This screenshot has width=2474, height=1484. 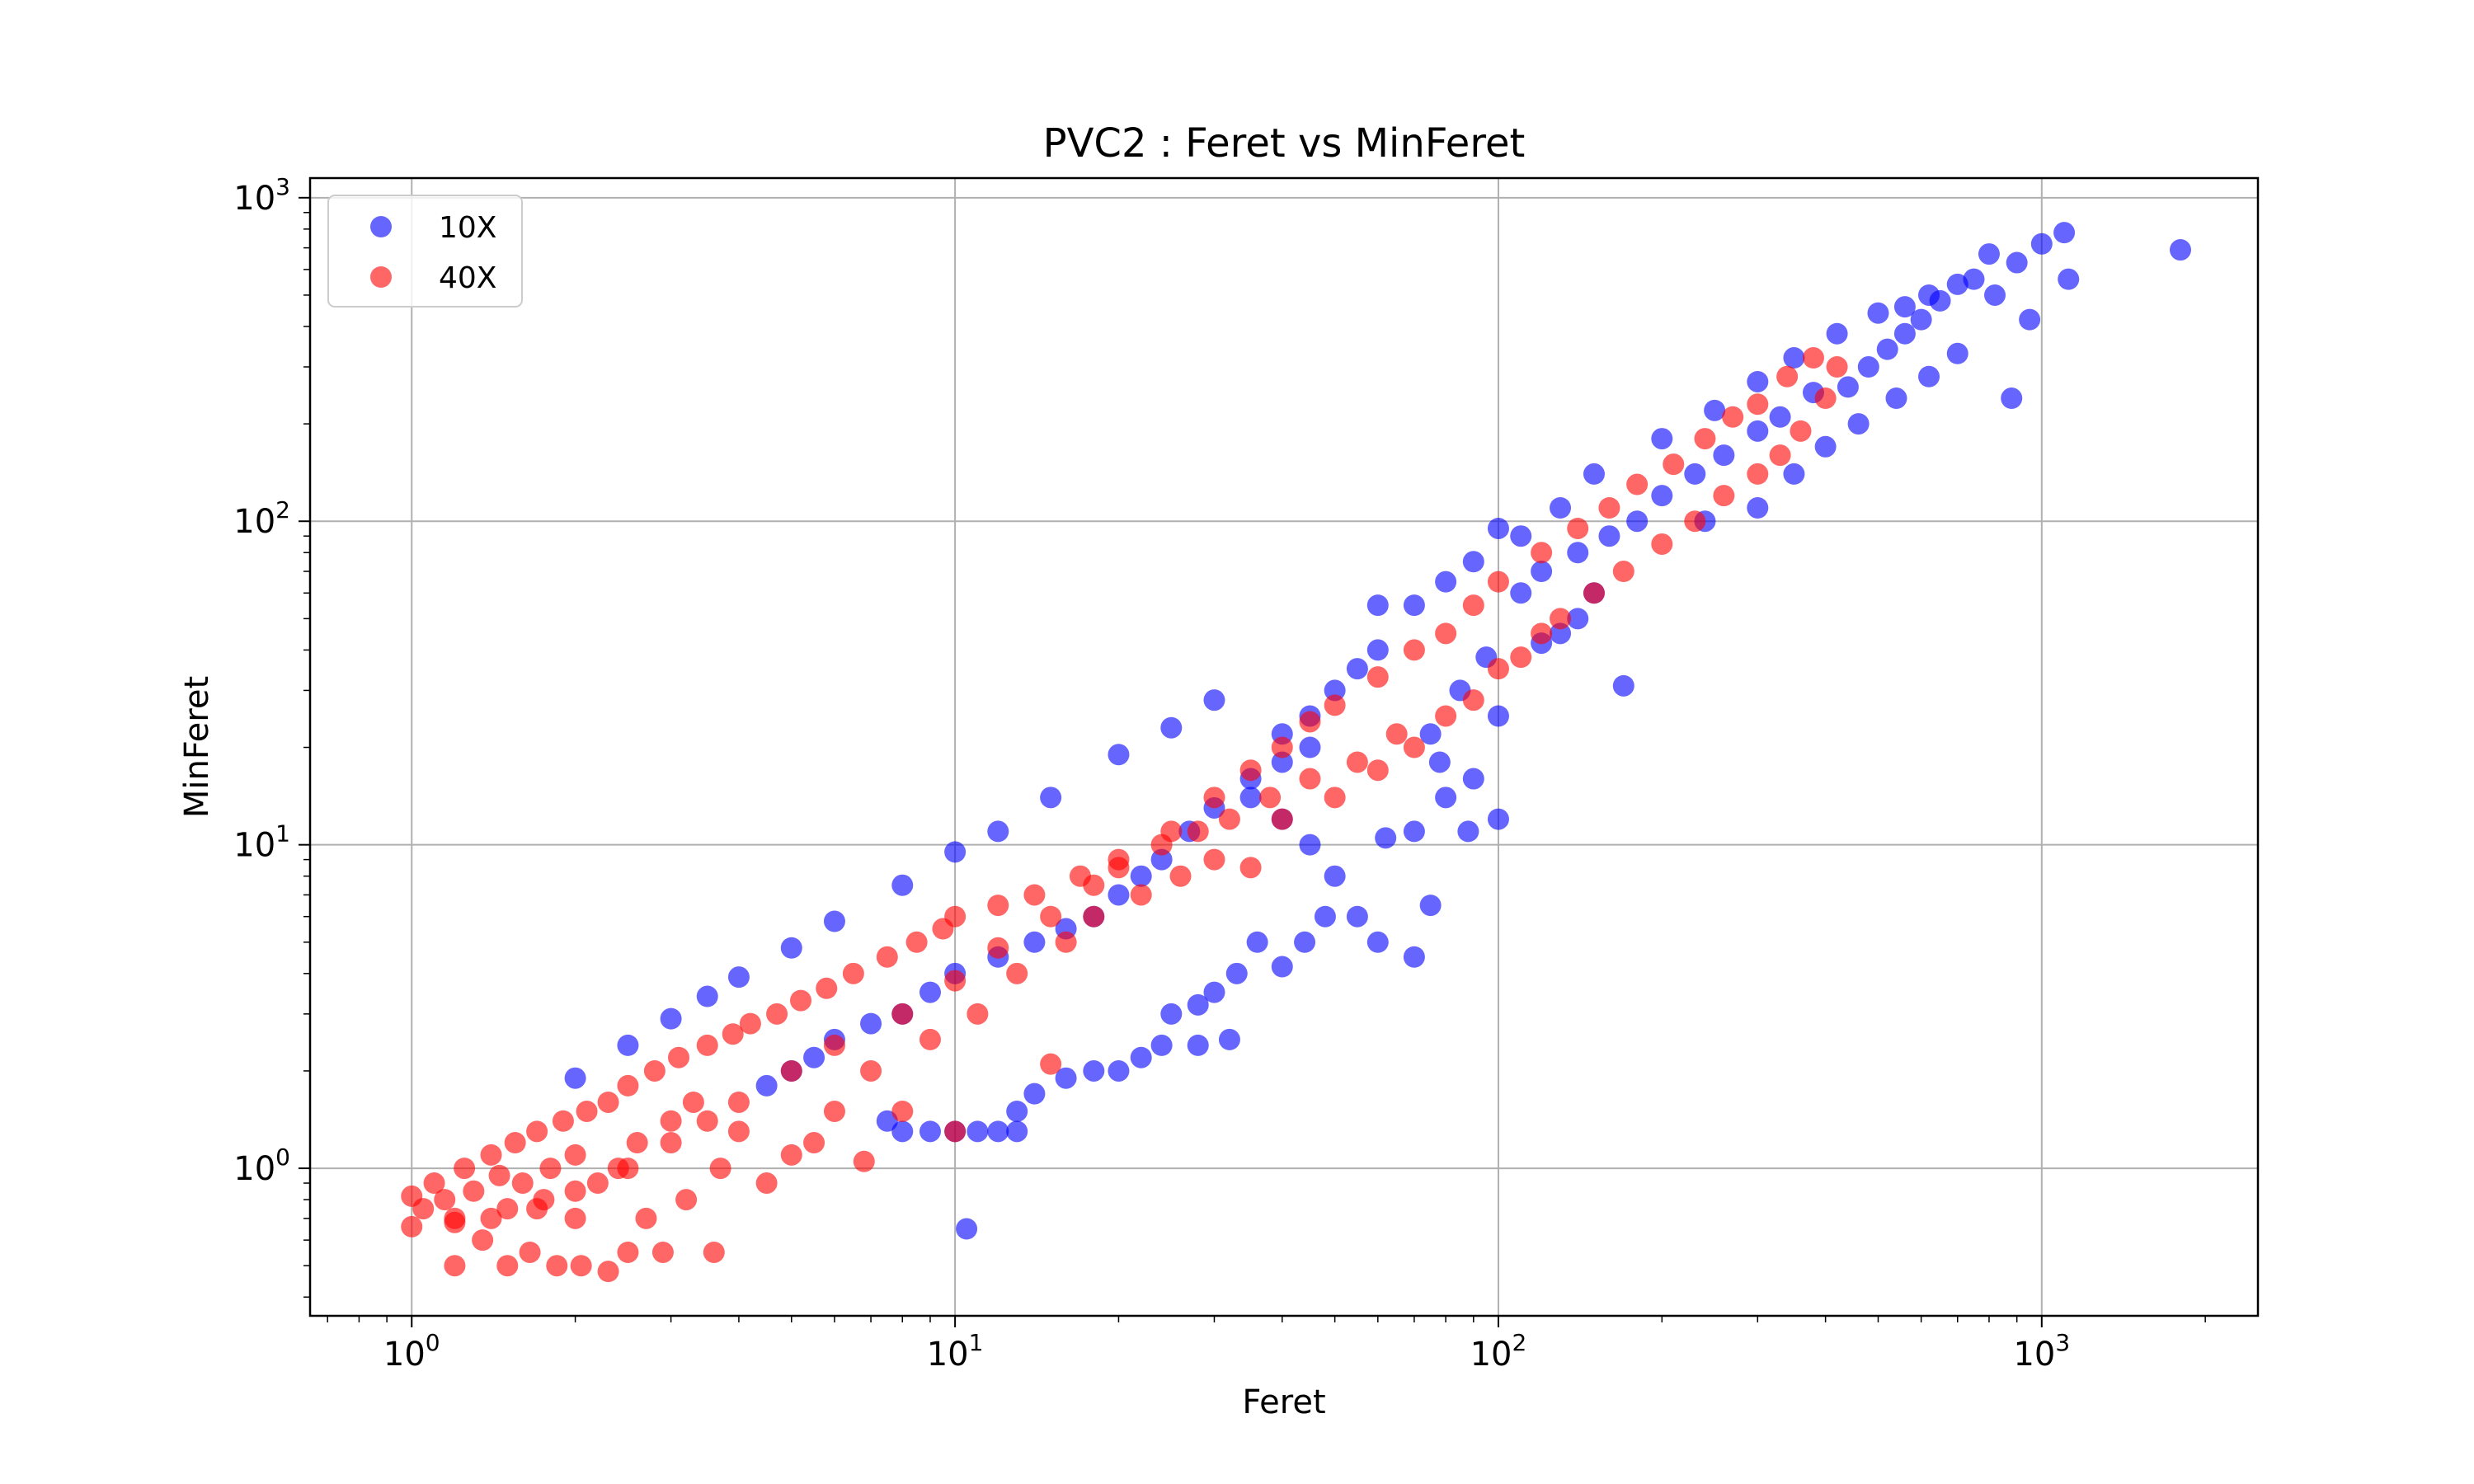 I want to click on y-axis-ticks: 10⁰ 10¹ 10² 10³, so click(x=271, y=735).